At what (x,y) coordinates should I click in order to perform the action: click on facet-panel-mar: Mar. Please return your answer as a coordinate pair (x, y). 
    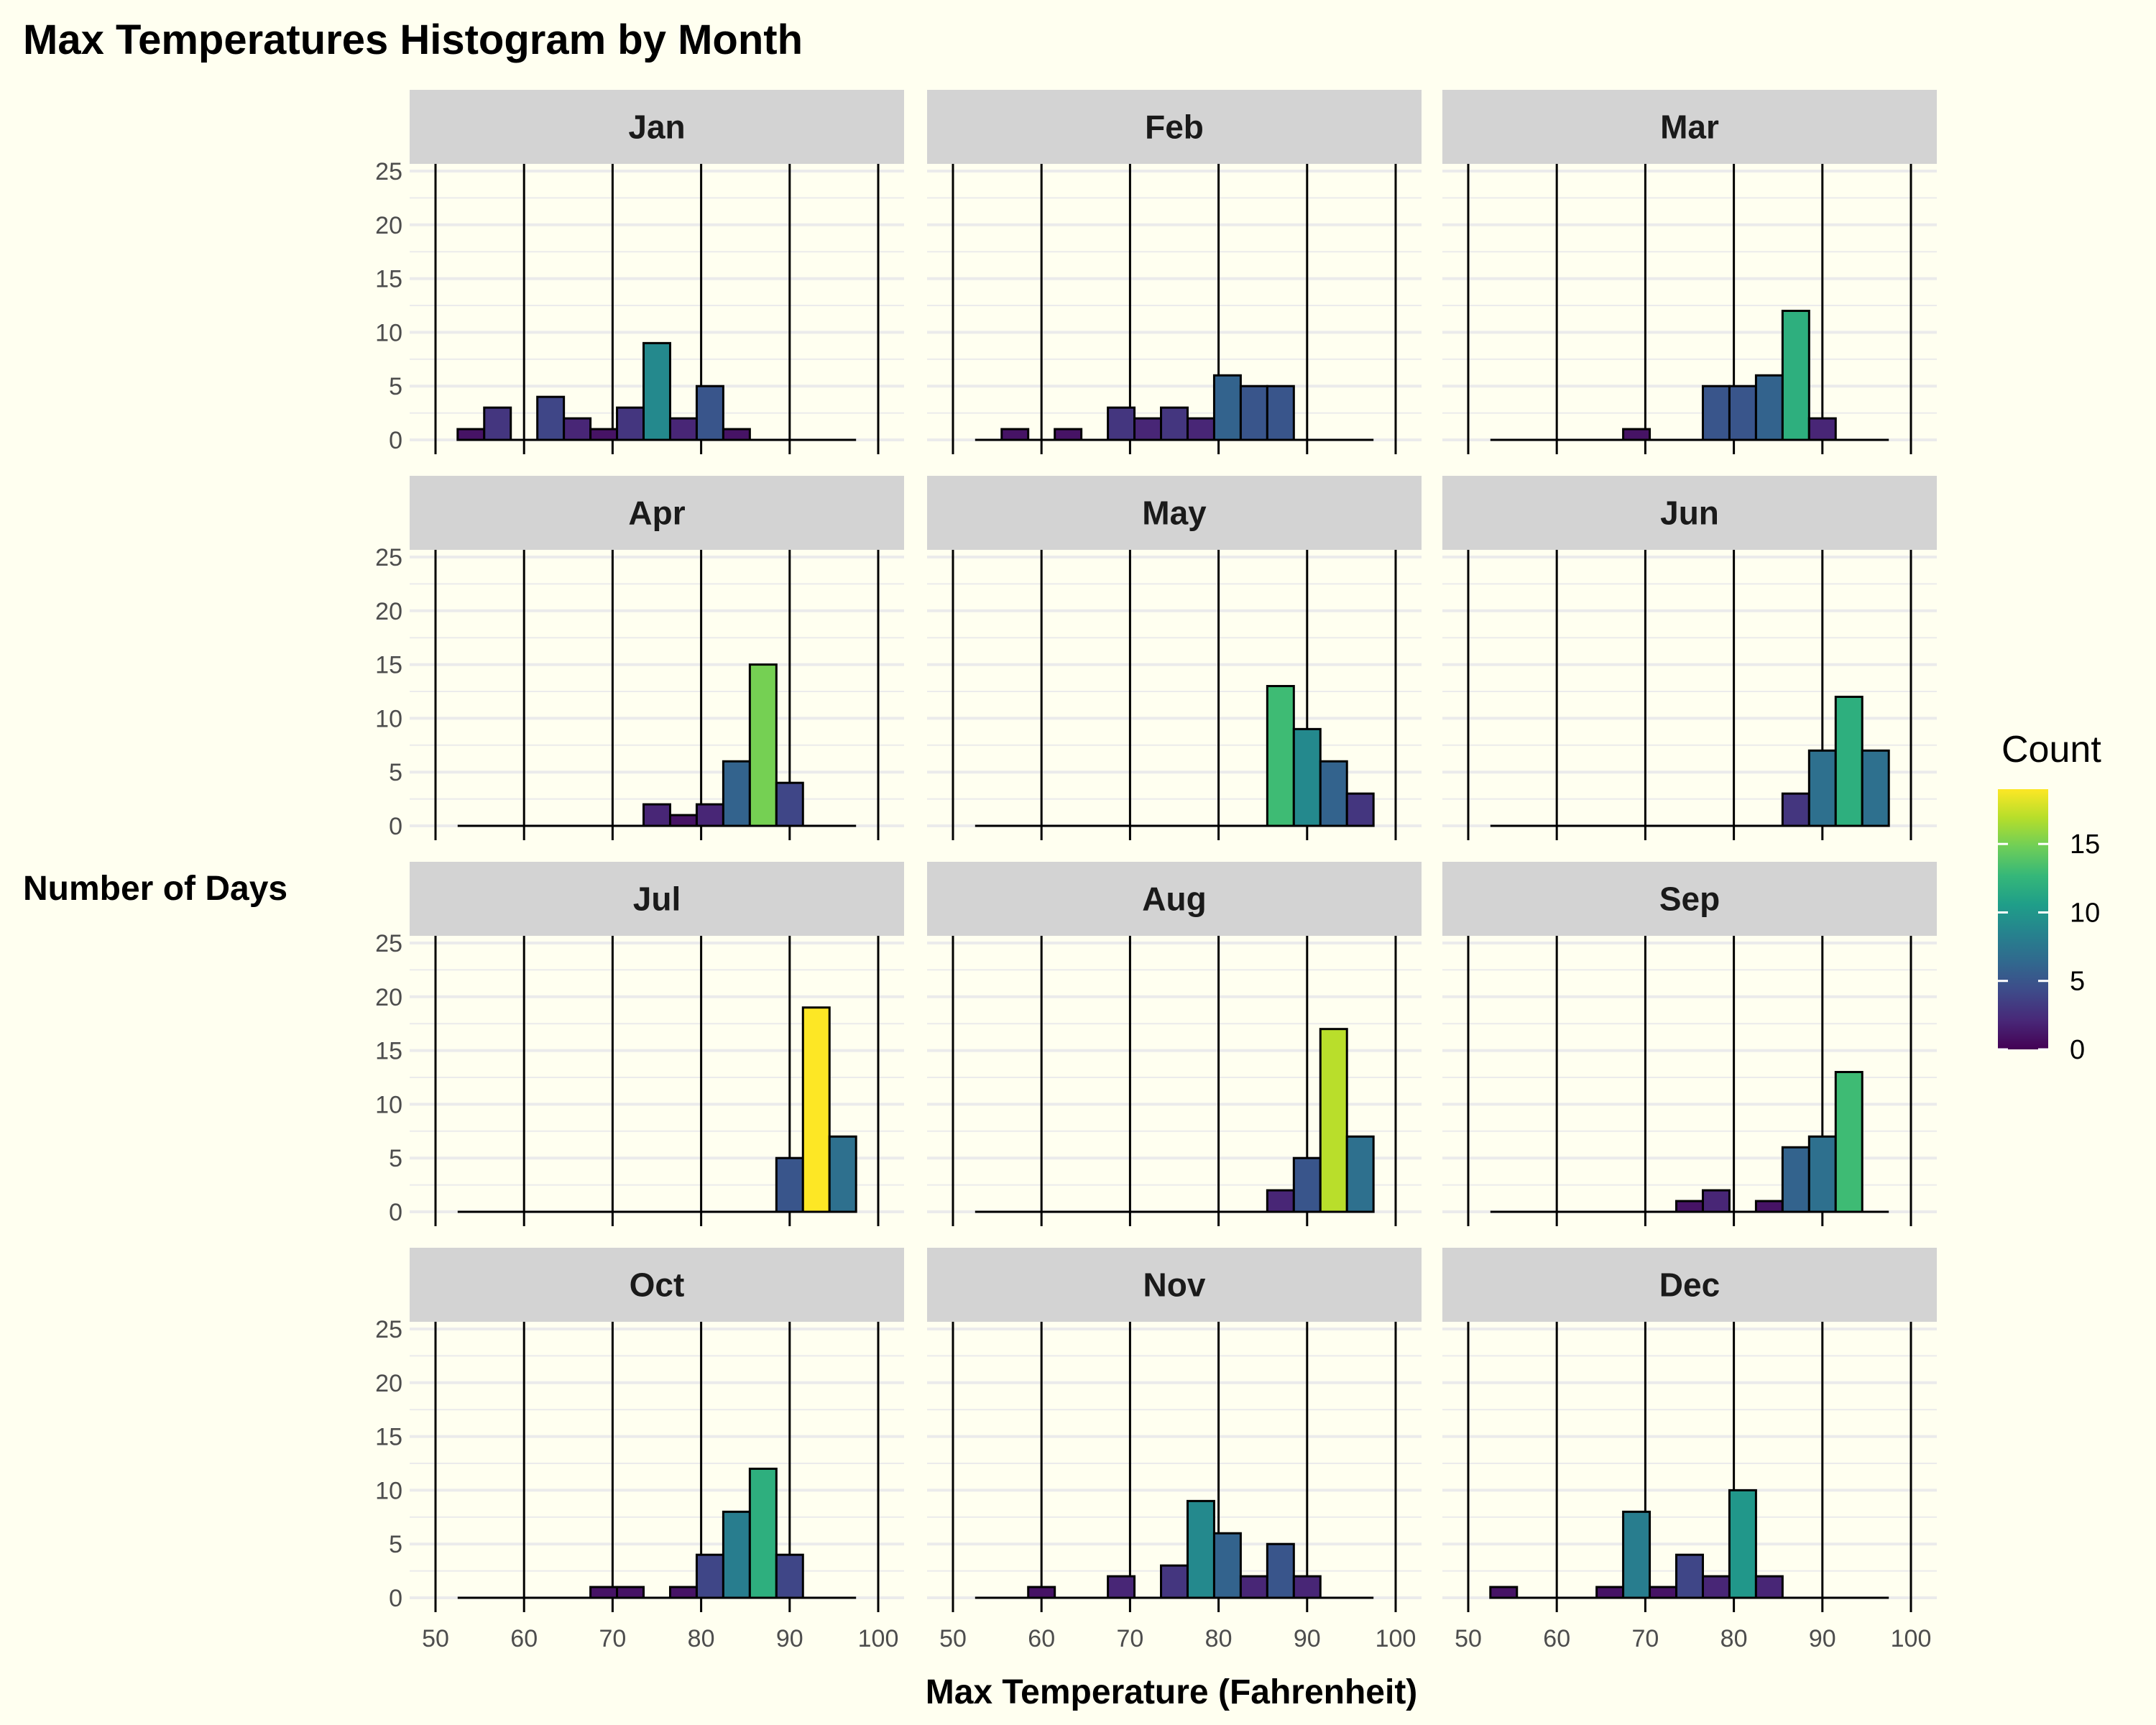
    Looking at the image, I should click on (1690, 272).